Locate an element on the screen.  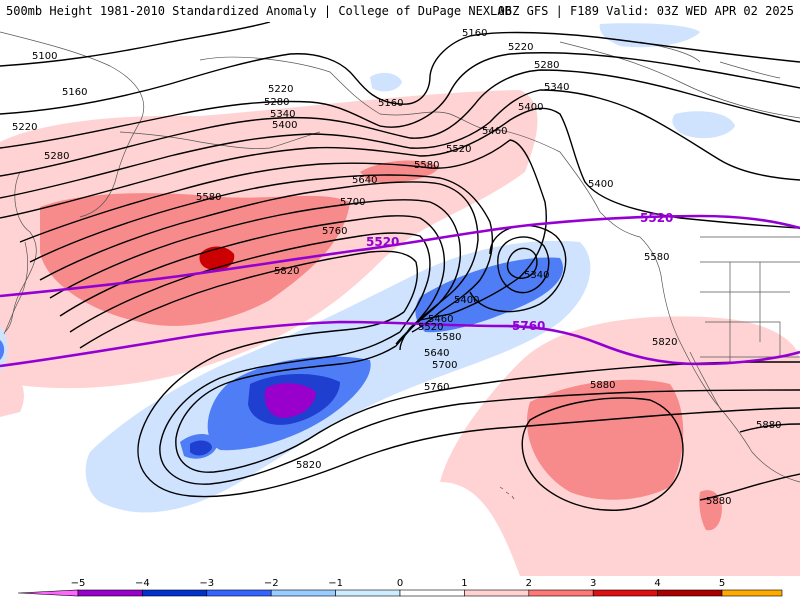
north-america-coastline is located at coordinates (719, 359).